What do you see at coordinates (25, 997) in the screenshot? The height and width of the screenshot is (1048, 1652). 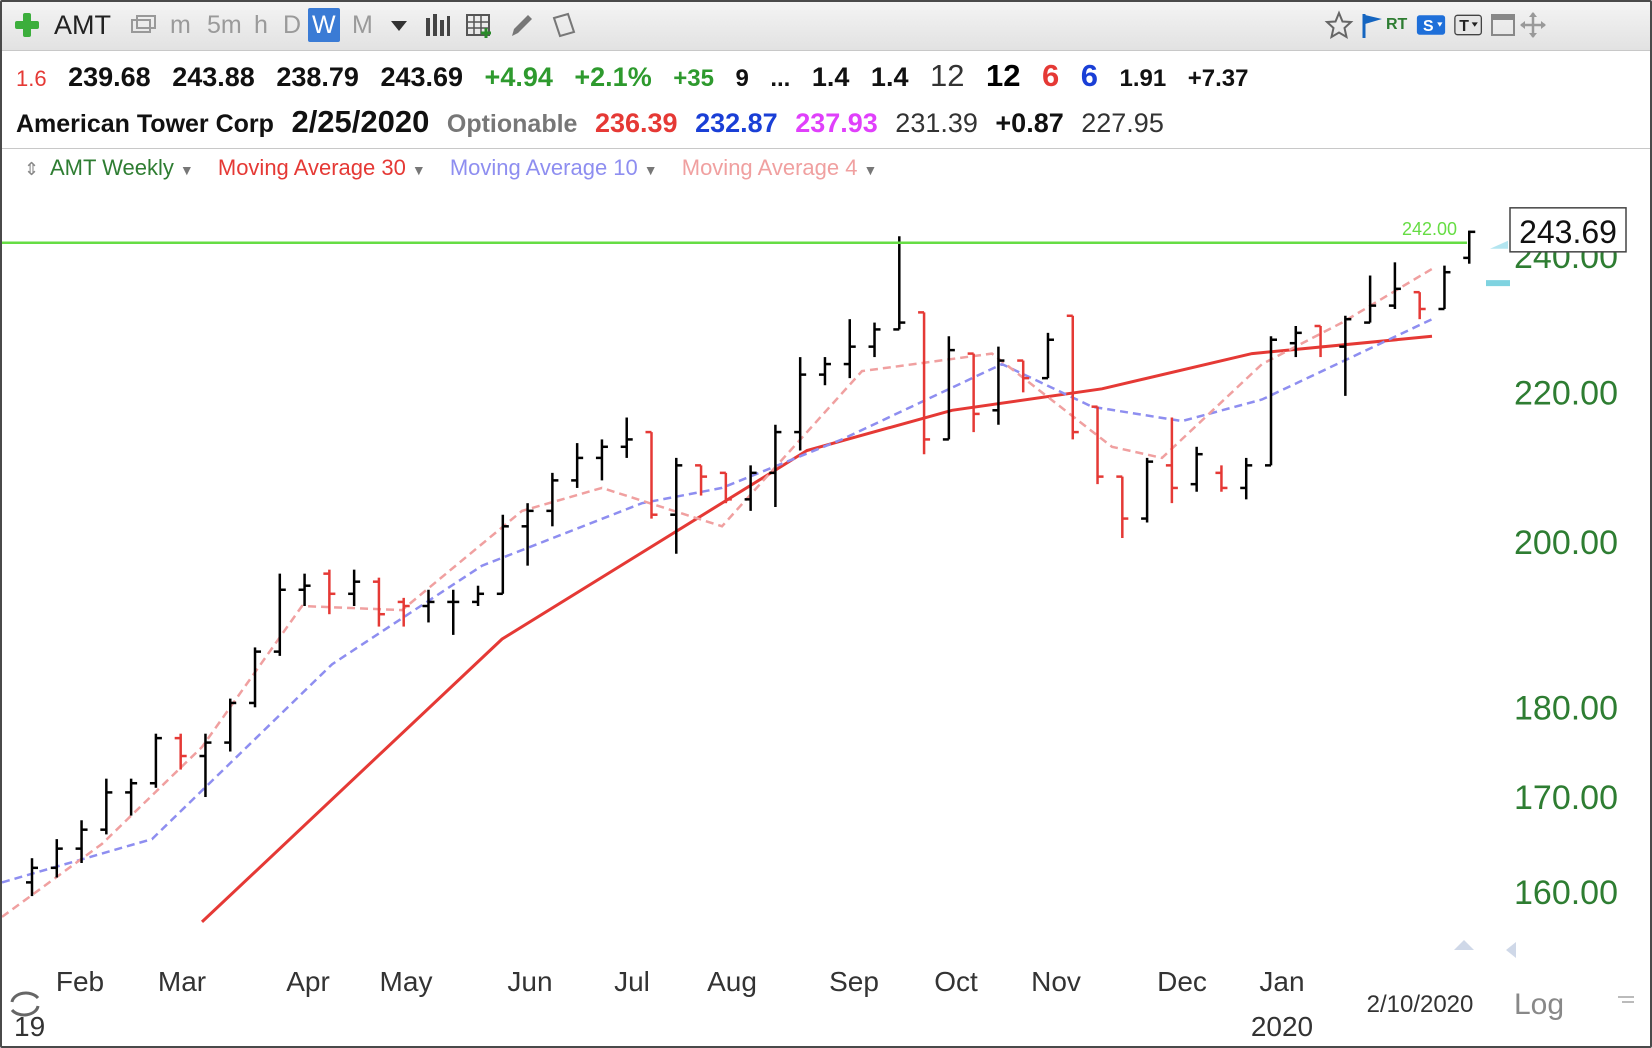 I see `refresh-arc-top` at bounding box center [25, 997].